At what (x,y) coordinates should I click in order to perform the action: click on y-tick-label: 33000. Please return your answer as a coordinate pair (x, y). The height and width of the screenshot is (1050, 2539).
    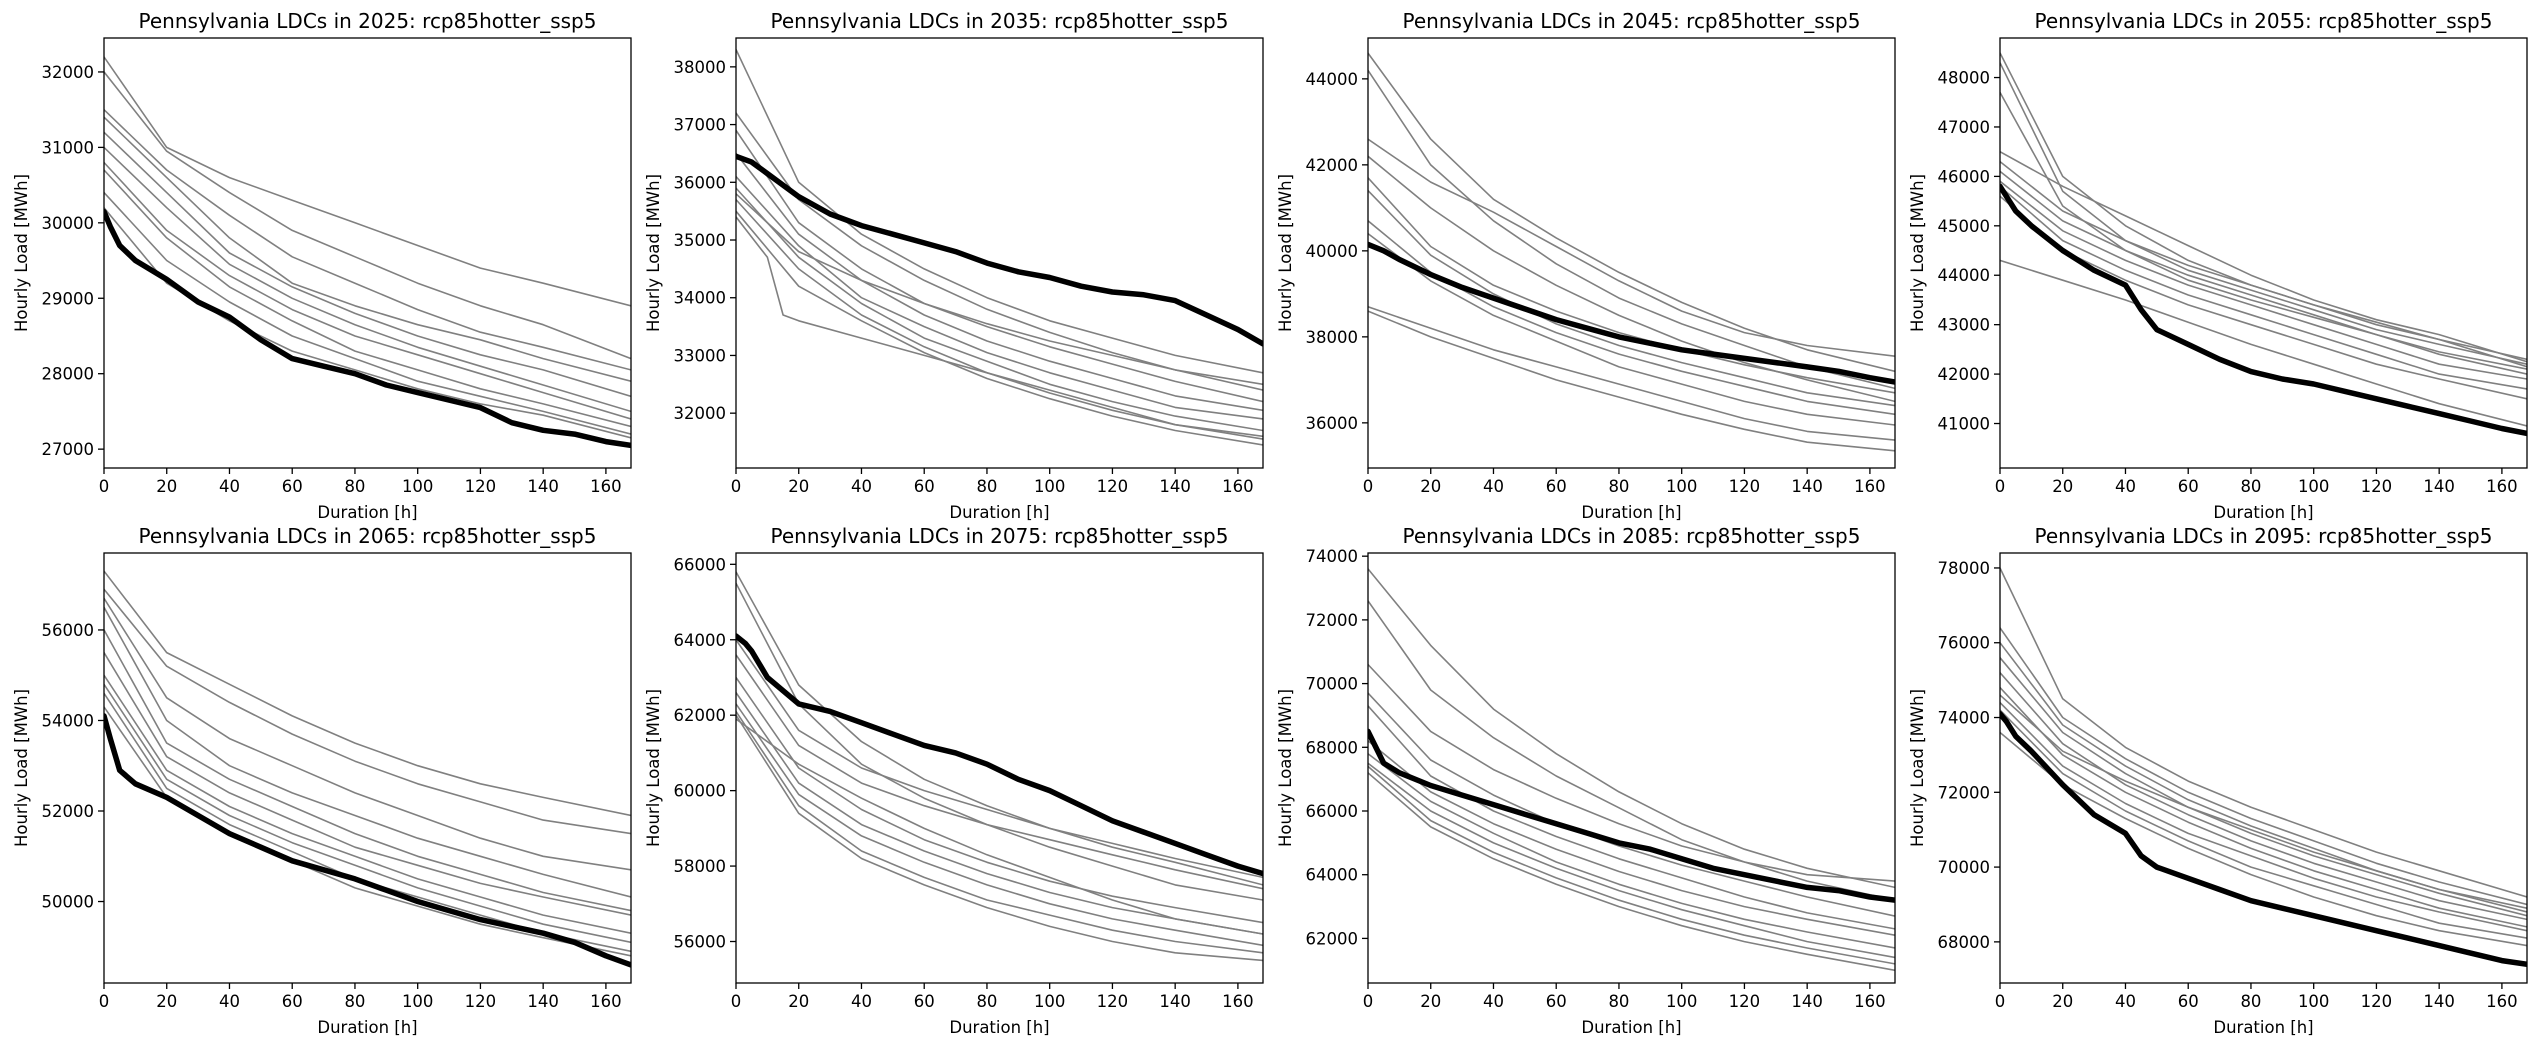
    Looking at the image, I should click on (700, 355).